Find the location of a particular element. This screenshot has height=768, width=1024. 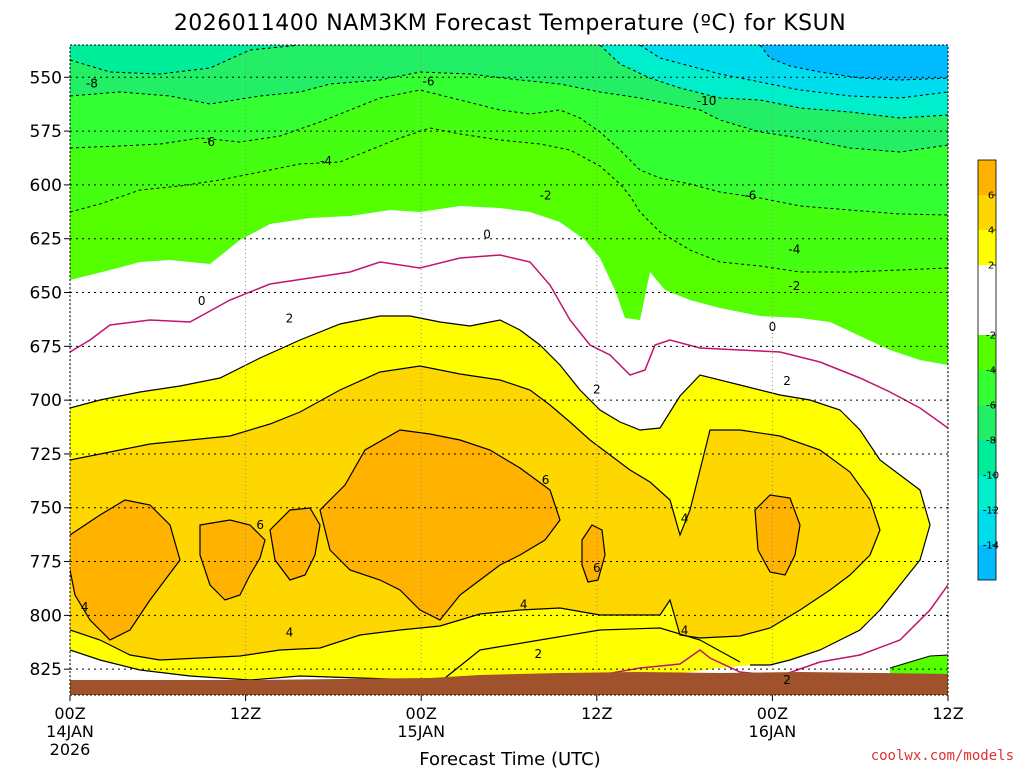

isotherm-plus-6-c is located at coordinates (295, 544).